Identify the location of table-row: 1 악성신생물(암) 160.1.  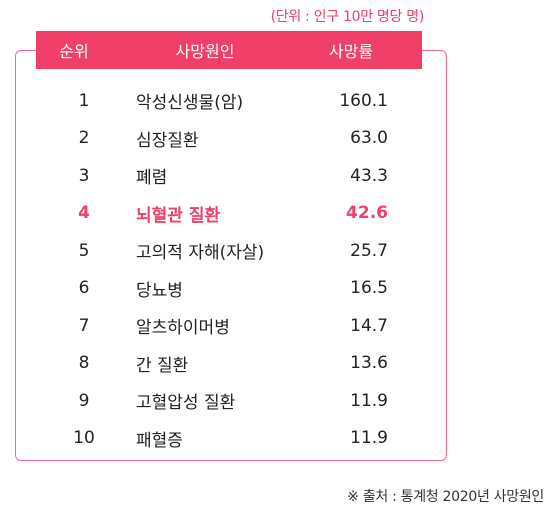
(229, 101).